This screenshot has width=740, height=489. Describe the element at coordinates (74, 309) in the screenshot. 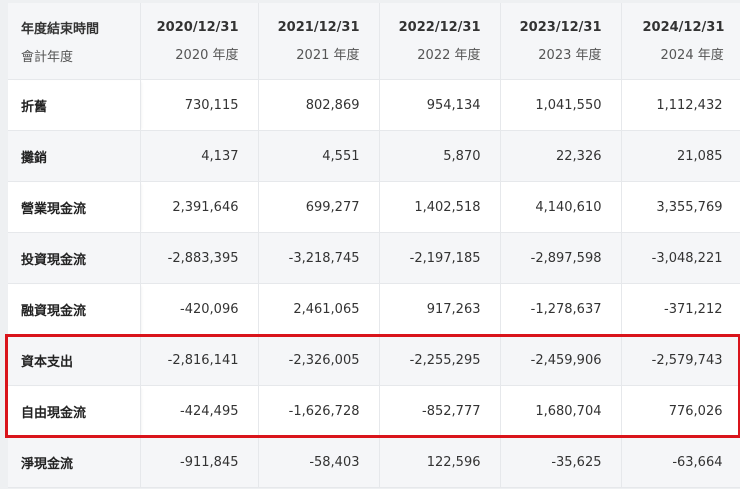

I see `row-label: 融資現金流` at that location.